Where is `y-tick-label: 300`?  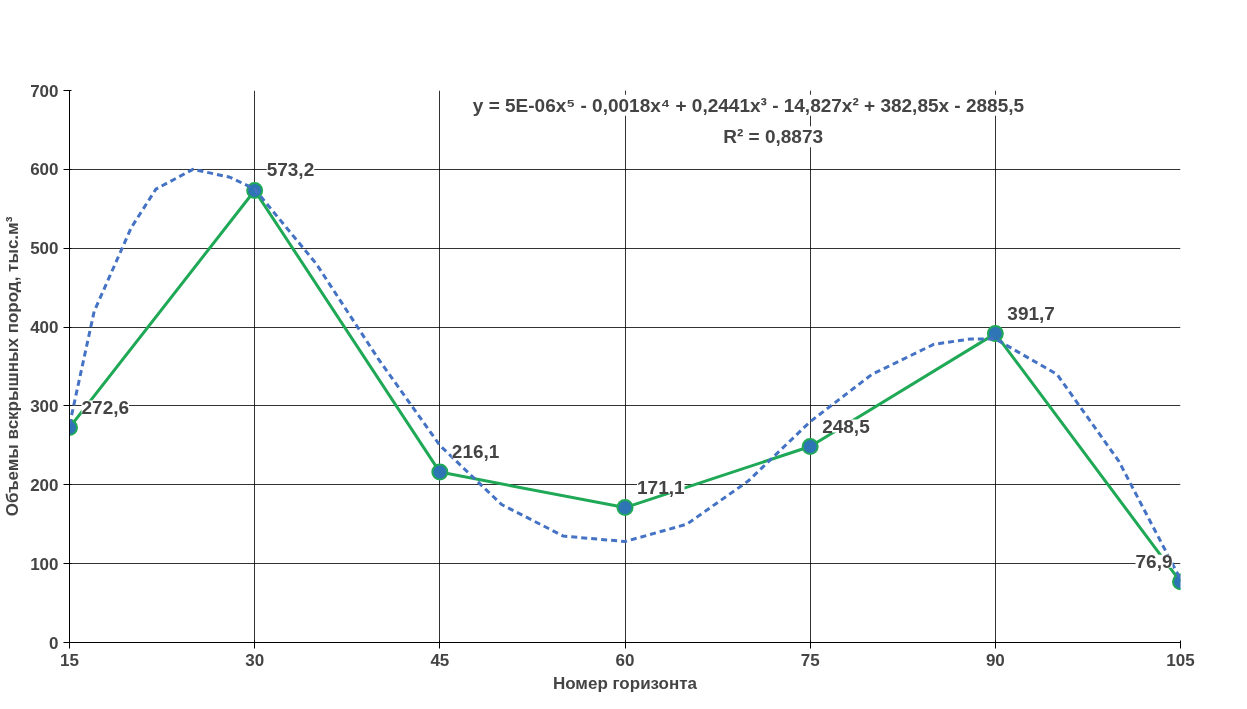 y-tick-label: 300 is located at coordinates (44, 406).